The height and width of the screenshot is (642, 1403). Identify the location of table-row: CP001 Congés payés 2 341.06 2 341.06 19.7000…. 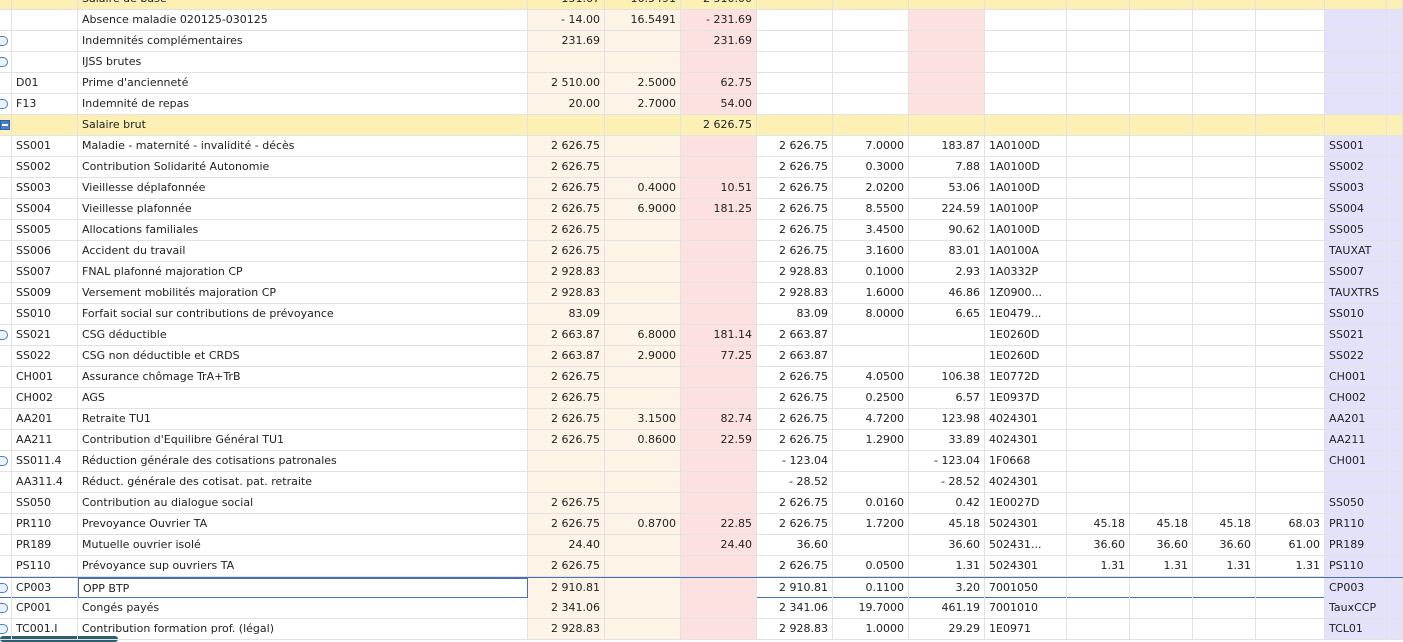
(701, 608).